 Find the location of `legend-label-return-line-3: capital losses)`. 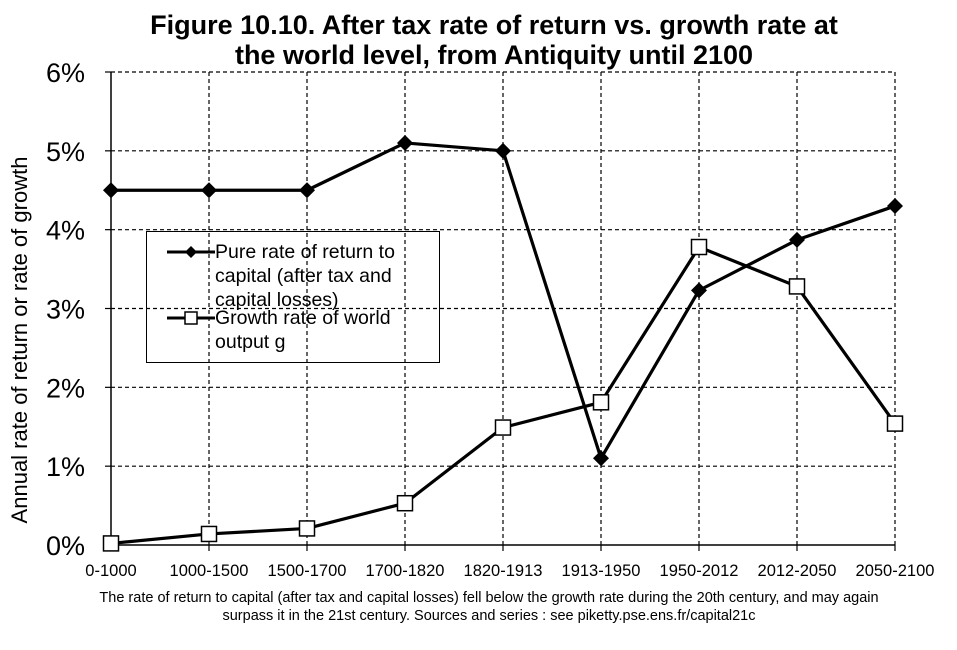

legend-label-return-line-3: capital losses) is located at coordinates (277, 300).